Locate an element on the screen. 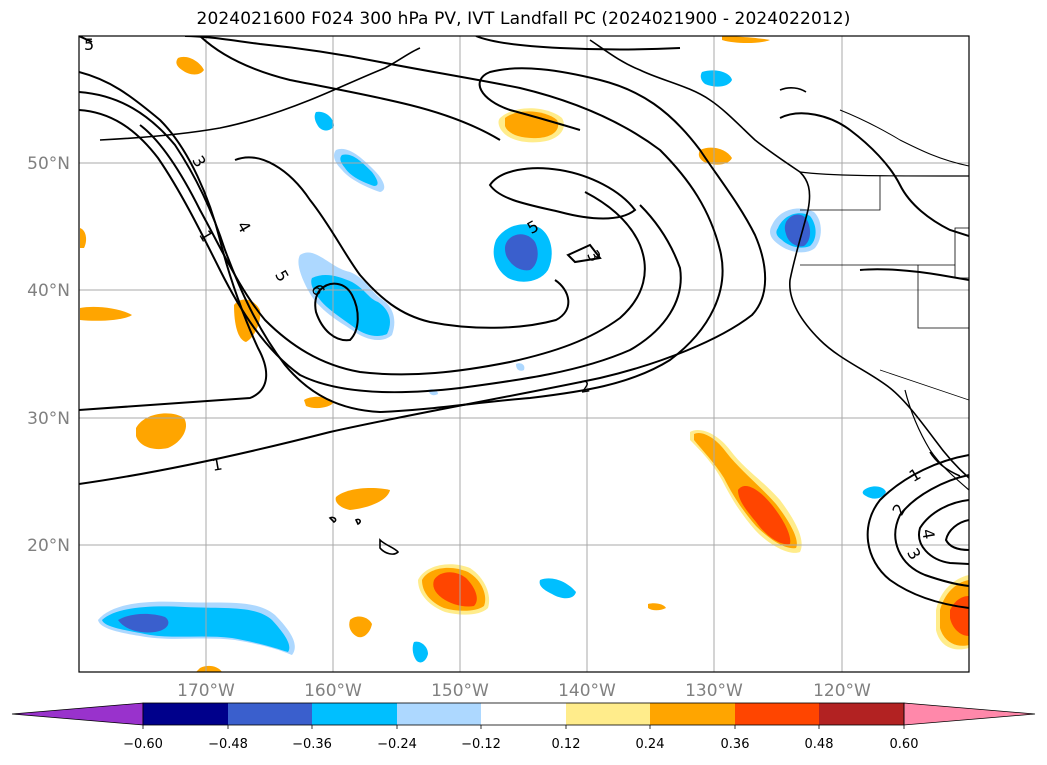 The width and height of the screenshot is (1047, 765). lon-label-170w: 170°W is located at coordinates (206, 691).